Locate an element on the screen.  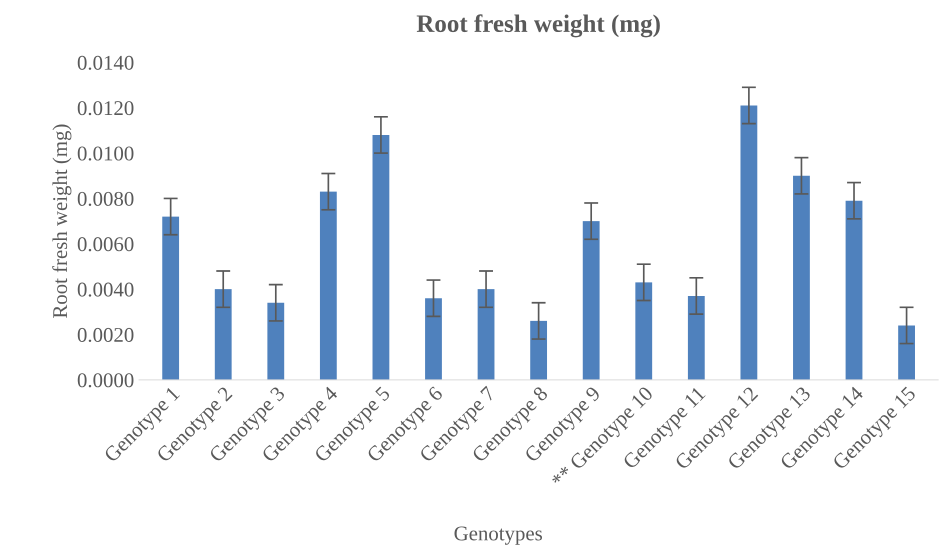
y-tick-label: 0.0020 is located at coordinates (106, 335).